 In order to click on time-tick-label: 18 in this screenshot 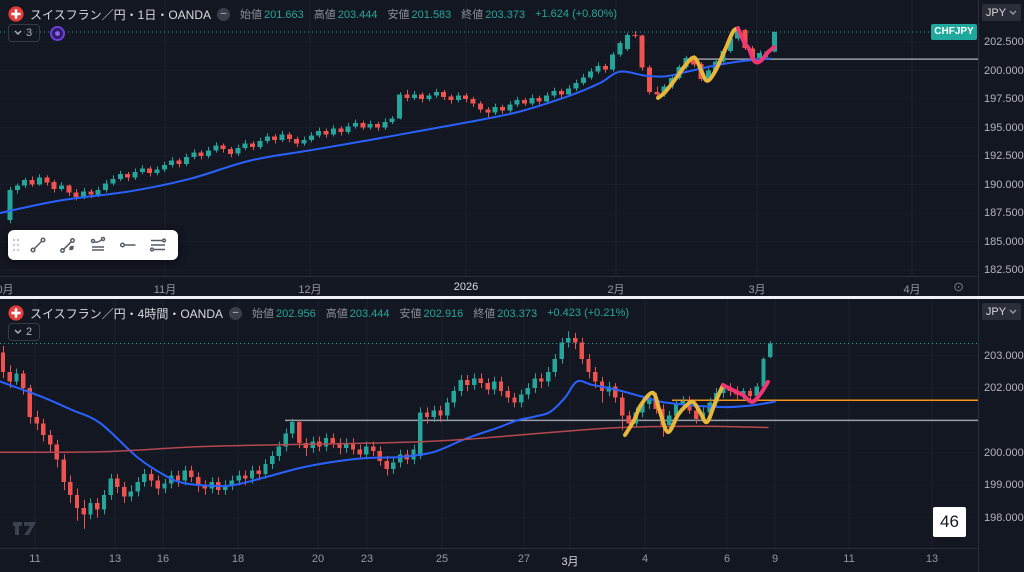, I will do `click(238, 559)`.